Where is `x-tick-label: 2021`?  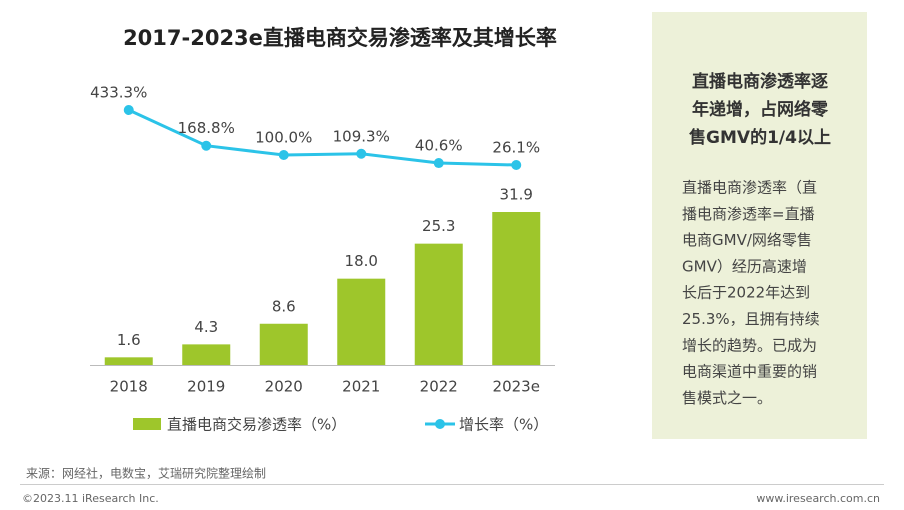
x-tick-label: 2021 is located at coordinates (361, 387).